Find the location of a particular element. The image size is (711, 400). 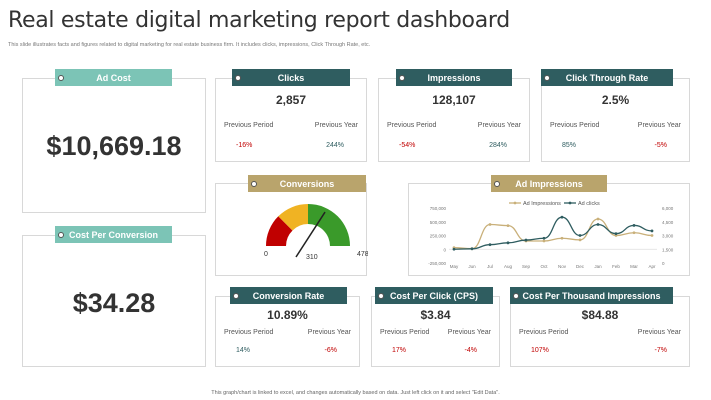

left-tick-label: 500,000 is located at coordinates (438, 222).